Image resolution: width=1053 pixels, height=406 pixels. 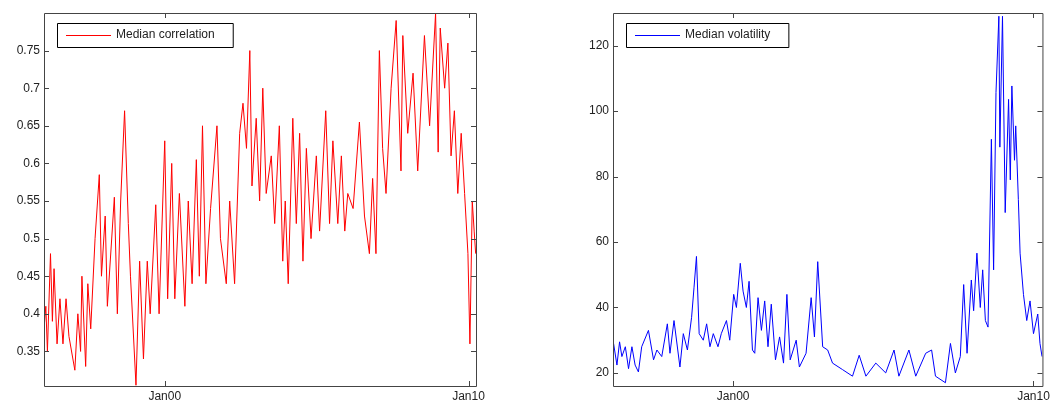 What do you see at coordinates (599, 110) in the screenshot?
I see `y-tick-label: 100` at bounding box center [599, 110].